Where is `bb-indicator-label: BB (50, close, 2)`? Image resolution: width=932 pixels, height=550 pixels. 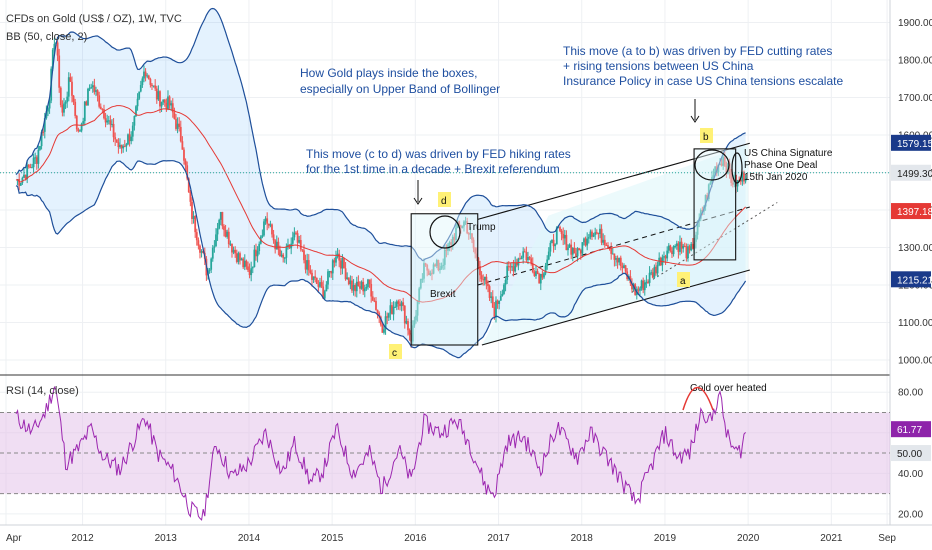
bb-indicator-label: BB (50, close, 2) is located at coordinates (46, 37).